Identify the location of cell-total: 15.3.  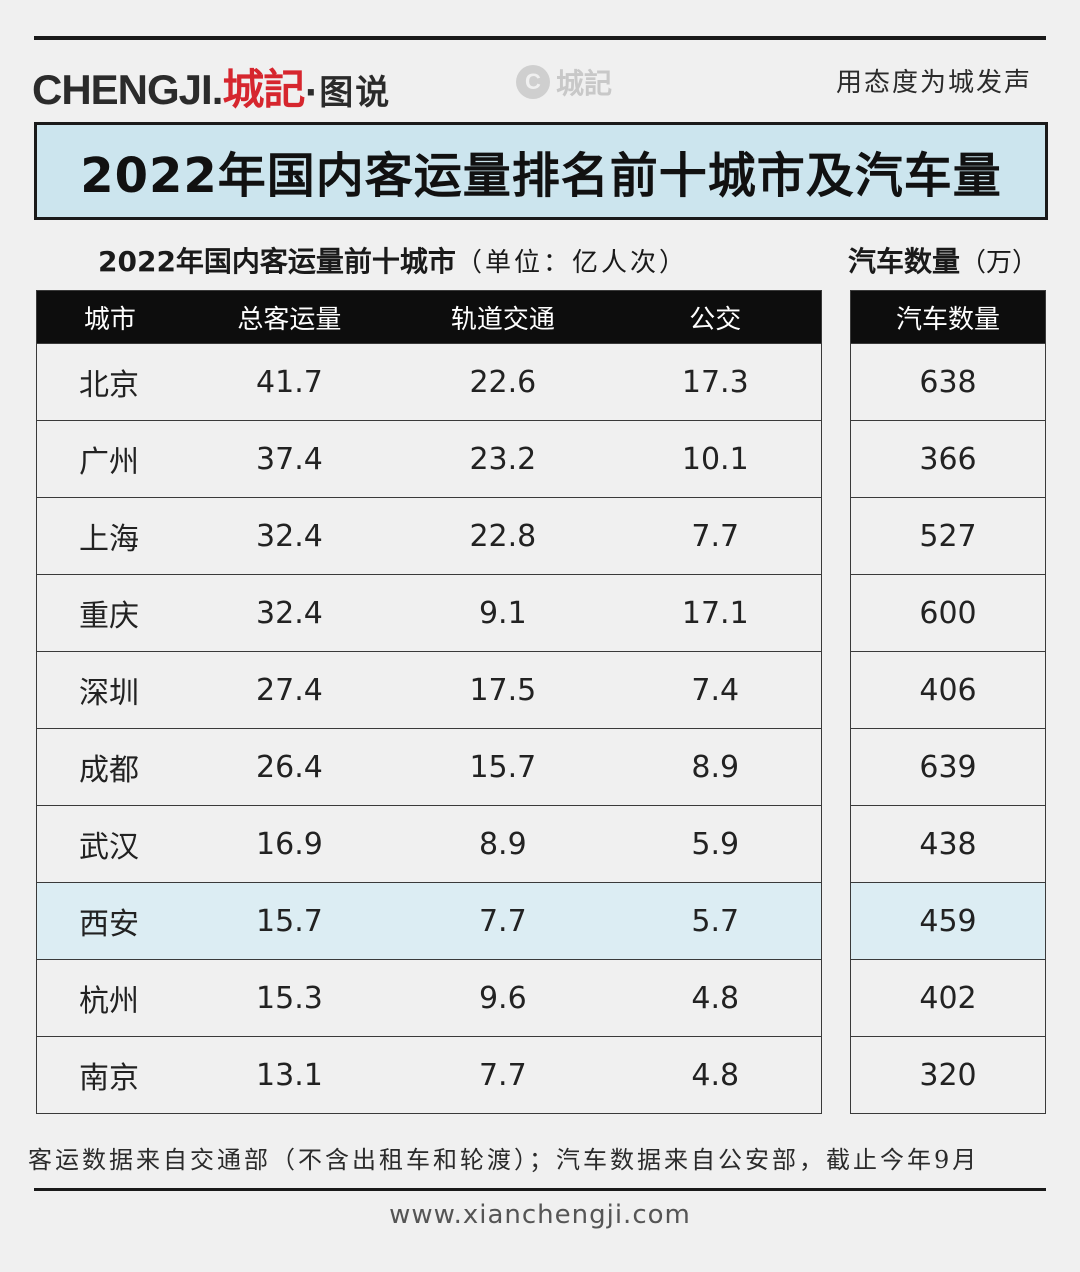
(289, 998).